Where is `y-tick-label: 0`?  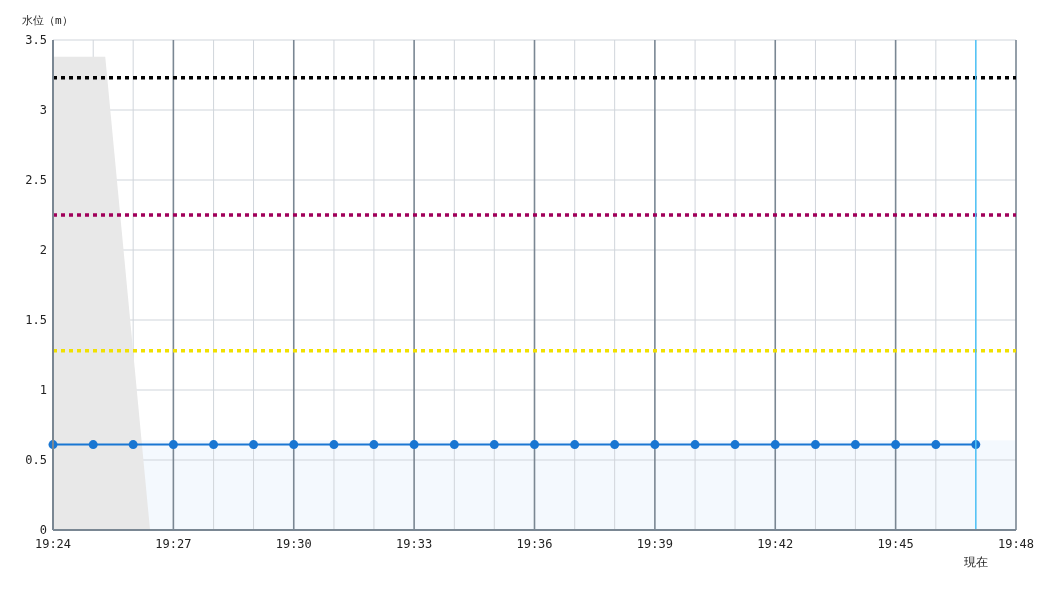
y-tick-label: 0 is located at coordinates (43, 530).